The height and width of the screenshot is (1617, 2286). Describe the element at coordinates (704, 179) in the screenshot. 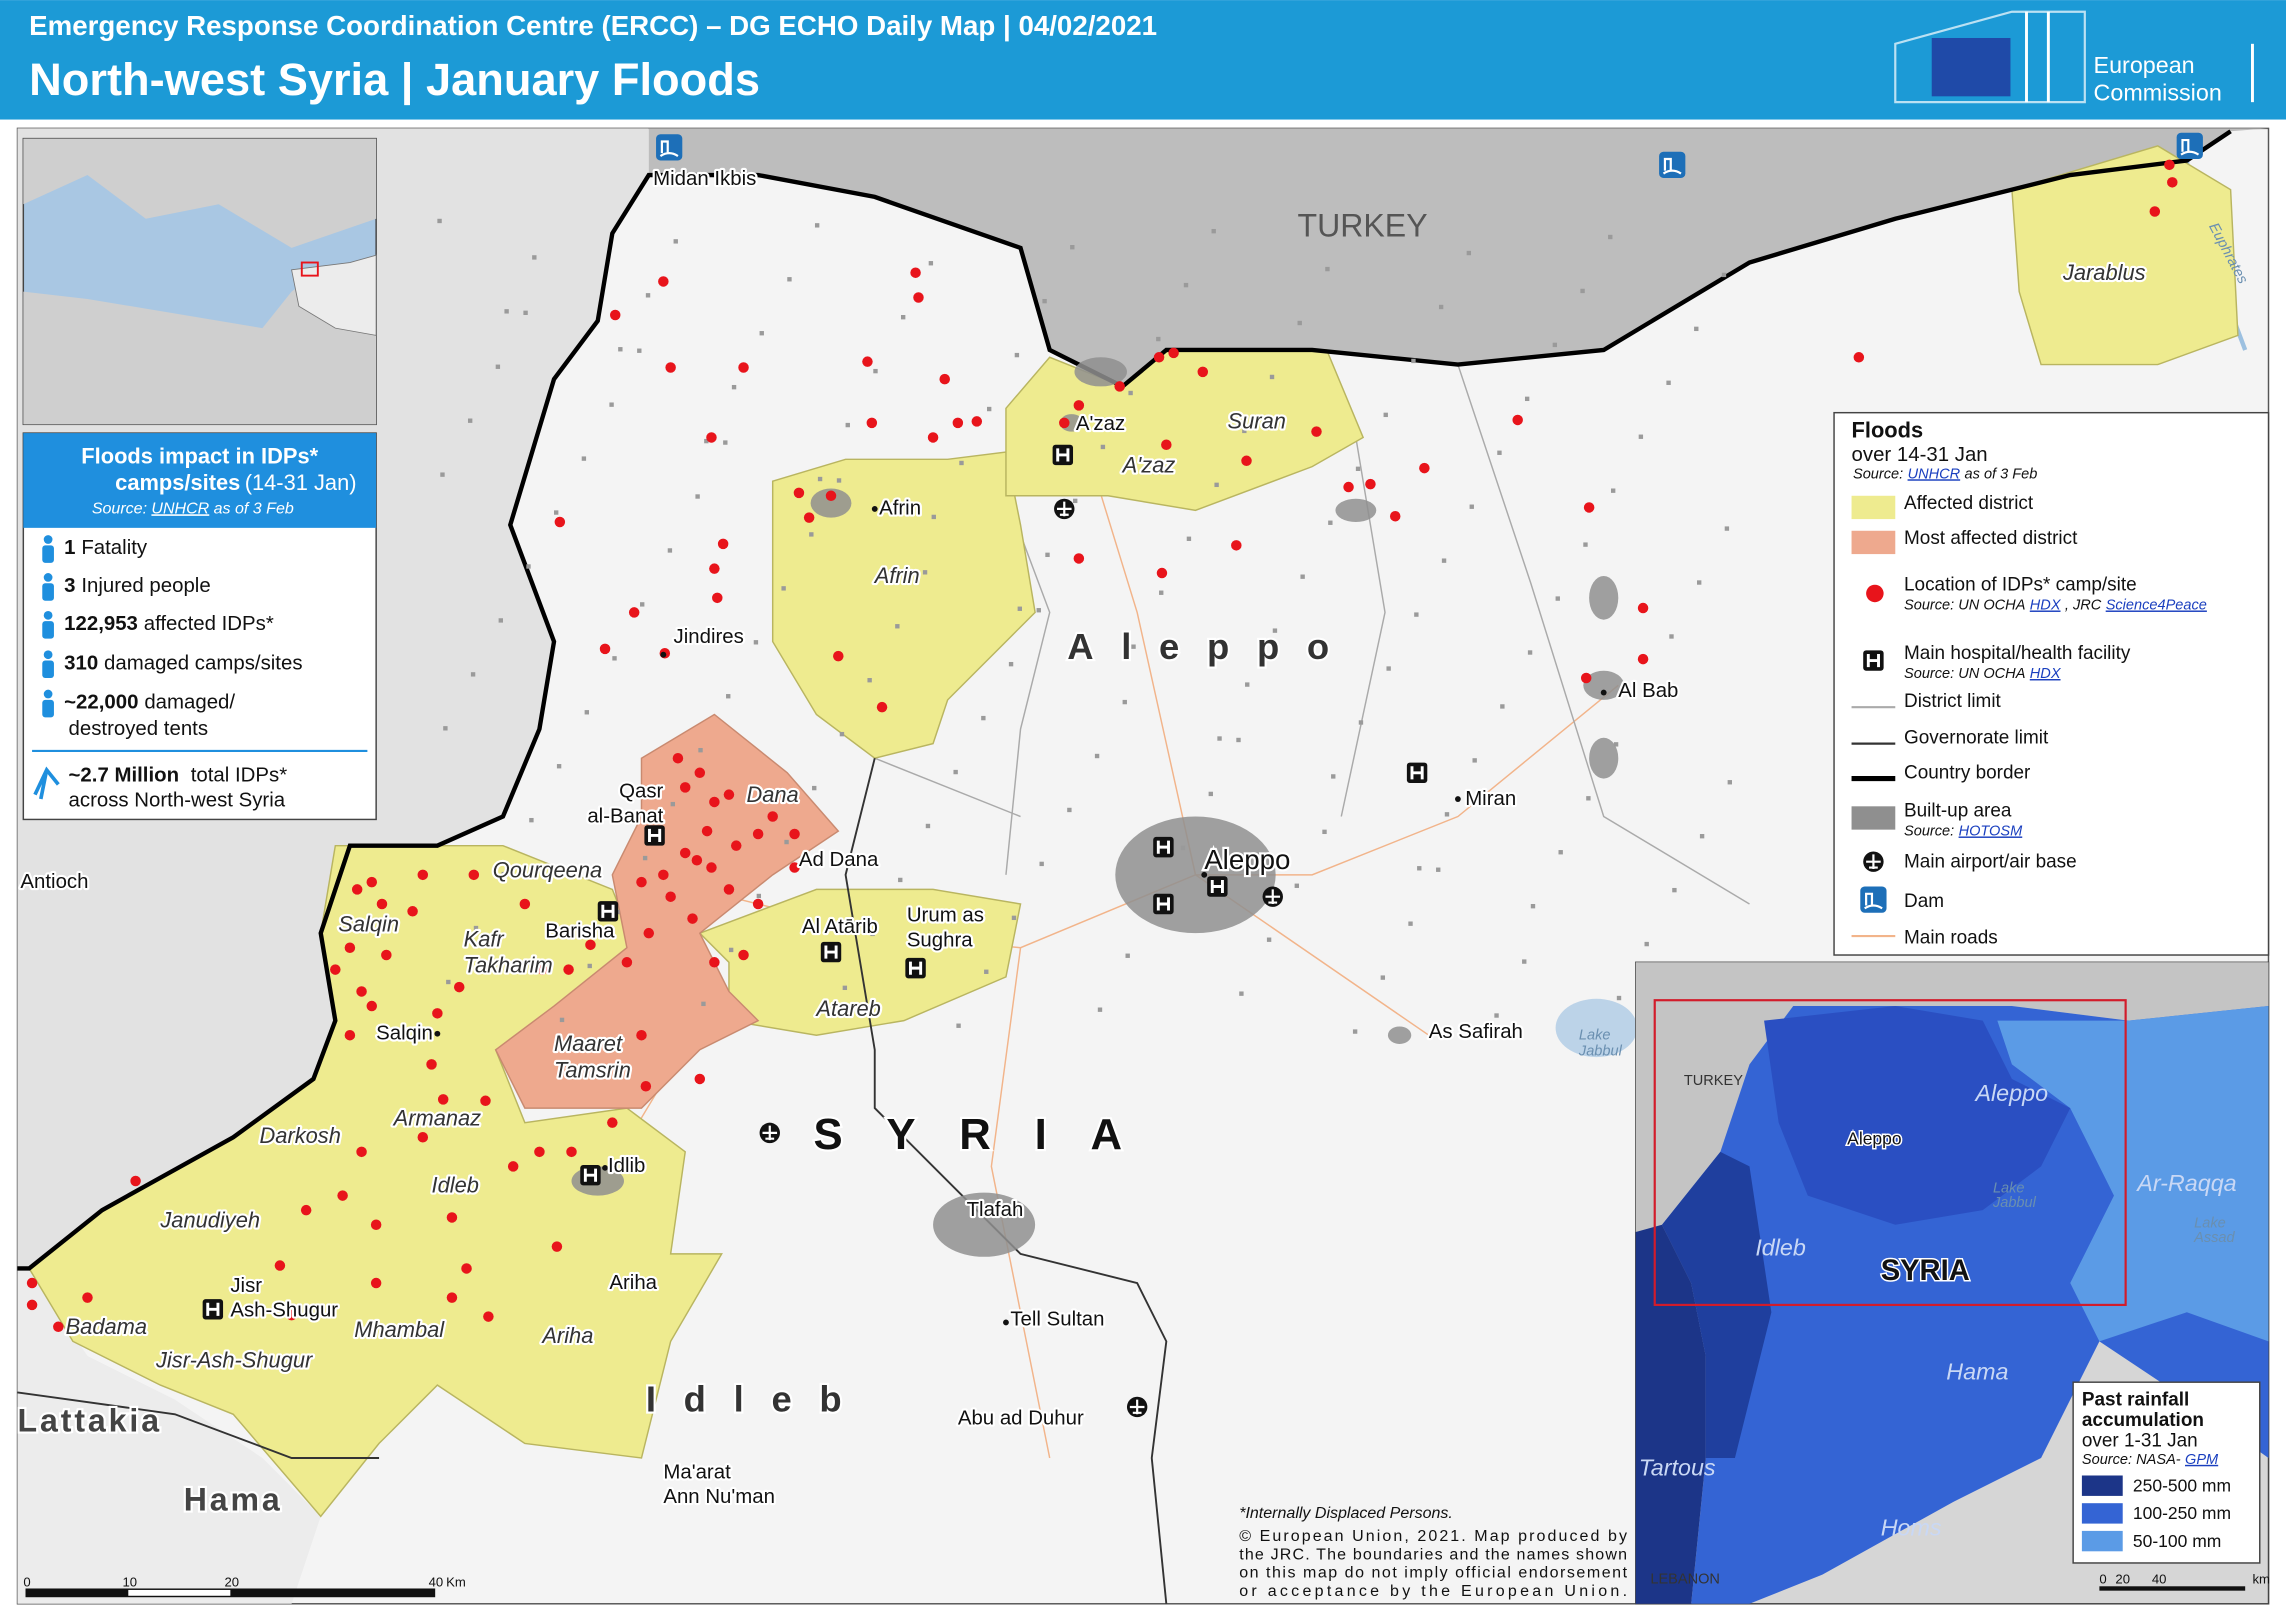

I see `town-label: Midan Ikbis` at that location.